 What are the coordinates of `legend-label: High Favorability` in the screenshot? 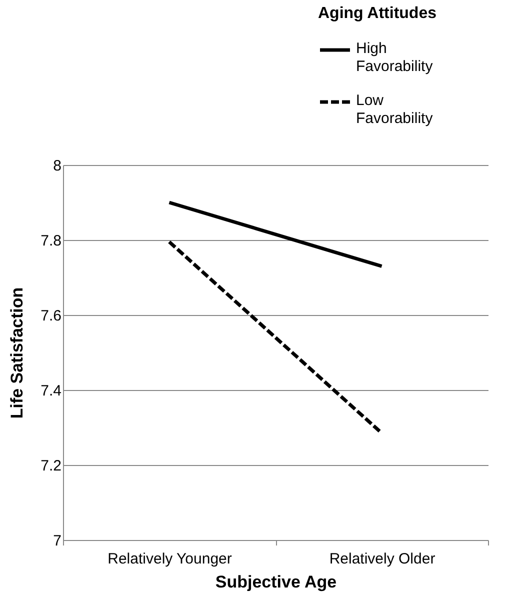 It's located at (395, 57).